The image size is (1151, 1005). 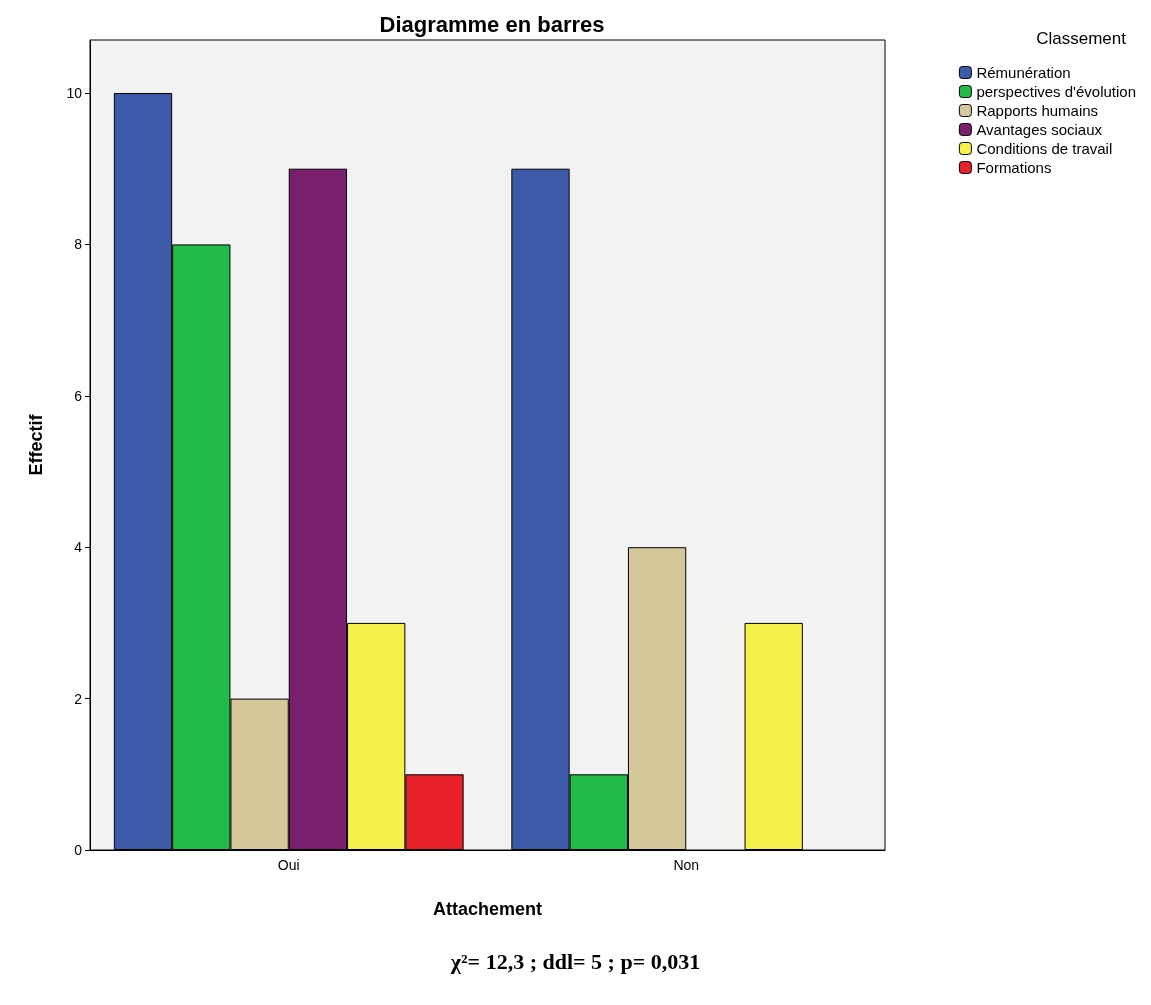 What do you see at coordinates (1039, 129) in the screenshot?
I see `legend-label: Avantages sociaux` at bounding box center [1039, 129].